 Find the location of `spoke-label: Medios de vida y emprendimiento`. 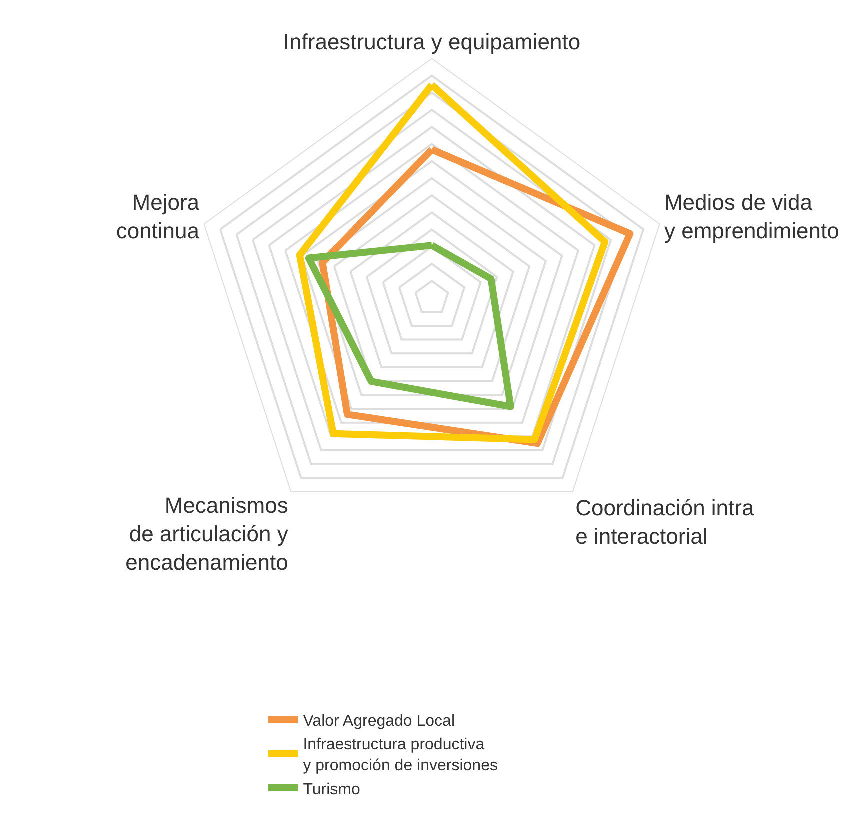

spoke-label: Medios de vida y emprendimiento is located at coordinates (752, 217).